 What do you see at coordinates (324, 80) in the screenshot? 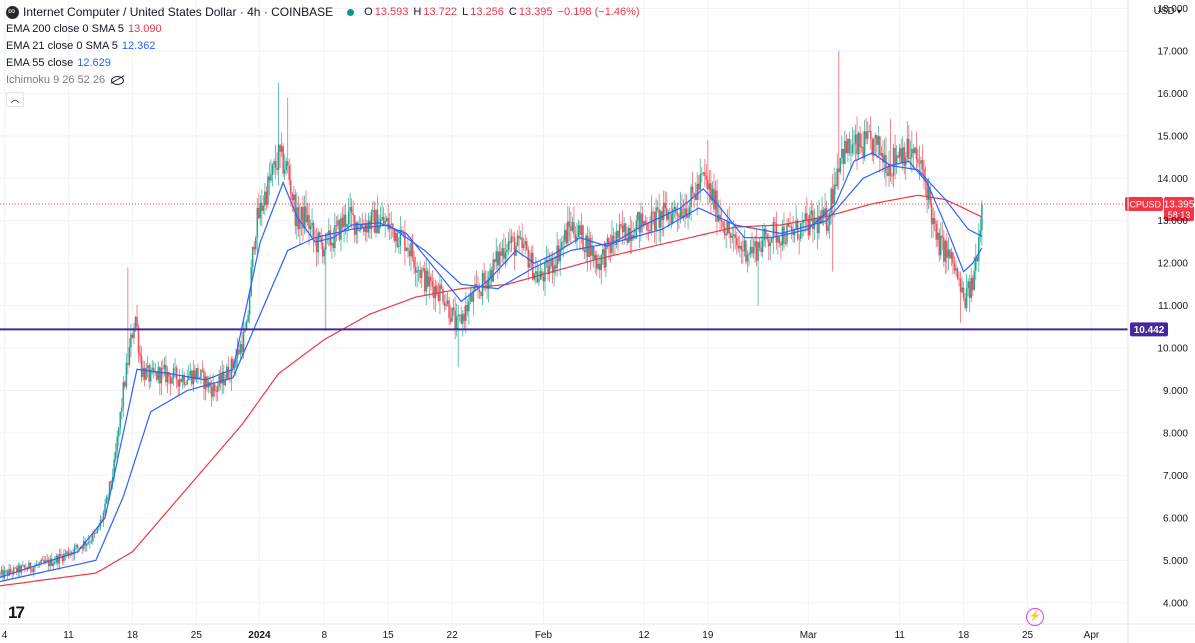
I see `indicator-ichimoku: Ichimoku 9 26 52 26` at bounding box center [324, 80].